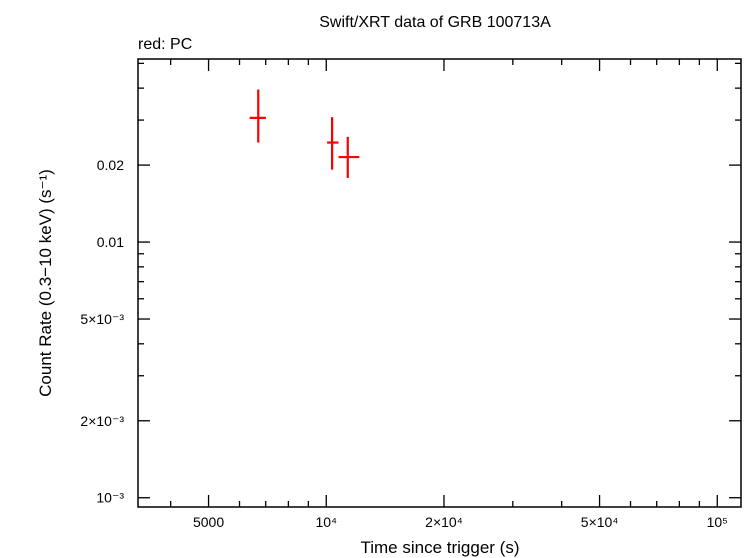  What do you see at coordinates (444, 522) in the screenshot?
I see `x-tick-label: 2×10⁴` at bounding box center [444, 522].